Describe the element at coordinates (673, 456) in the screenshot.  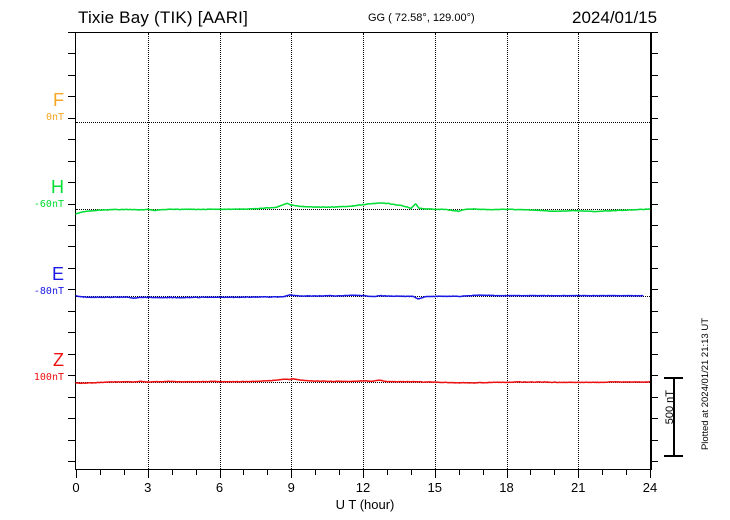
I see `scale-bar-cap-bottom` at that location.